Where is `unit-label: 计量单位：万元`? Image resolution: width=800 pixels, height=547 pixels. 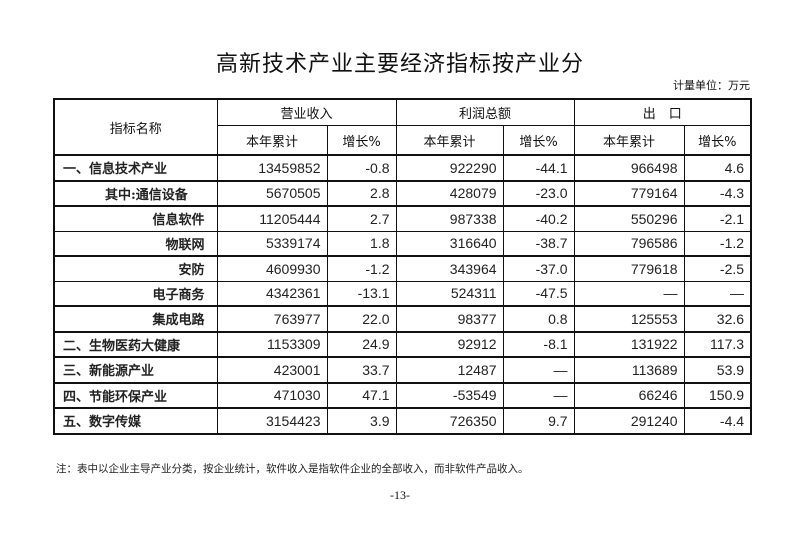
unit-label: 计量单位：万元 is located at coordinates (711, 85).